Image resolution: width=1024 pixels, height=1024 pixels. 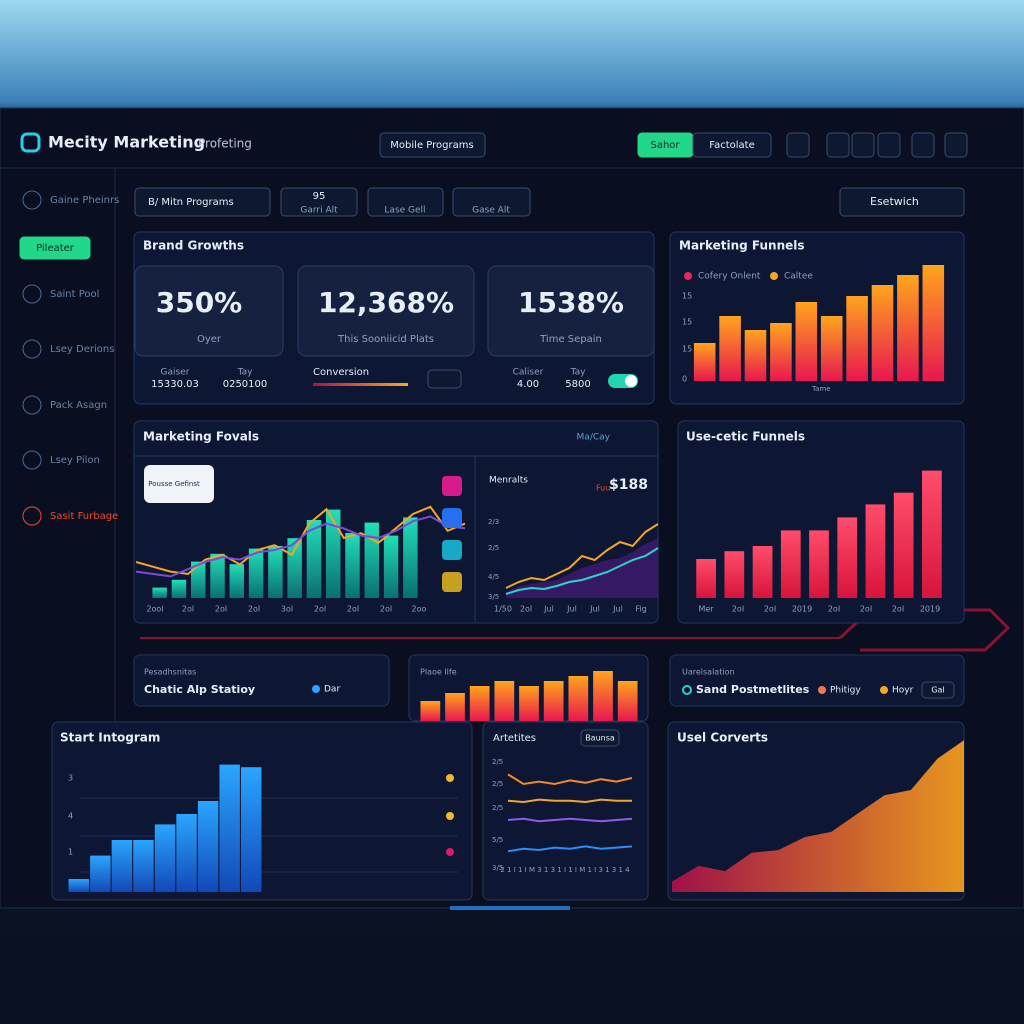 I want to click on label: $188, so click(x=628, y=485).